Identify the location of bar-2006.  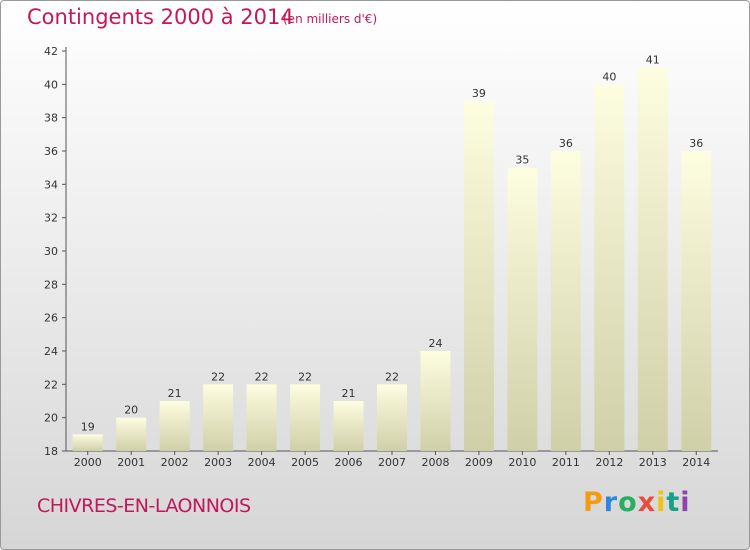
(348, 426).